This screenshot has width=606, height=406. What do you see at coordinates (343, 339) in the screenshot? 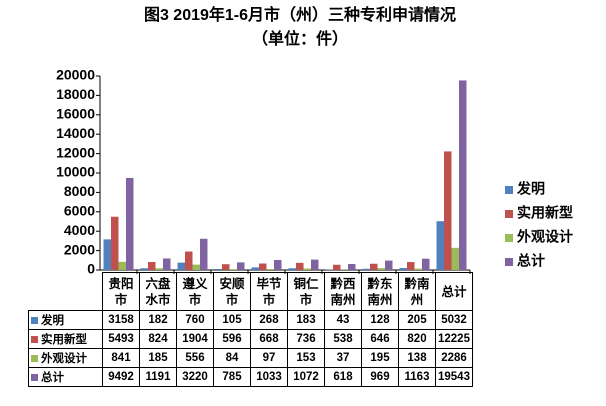
I see `table-value: 538` at bounding box center [343, 339].